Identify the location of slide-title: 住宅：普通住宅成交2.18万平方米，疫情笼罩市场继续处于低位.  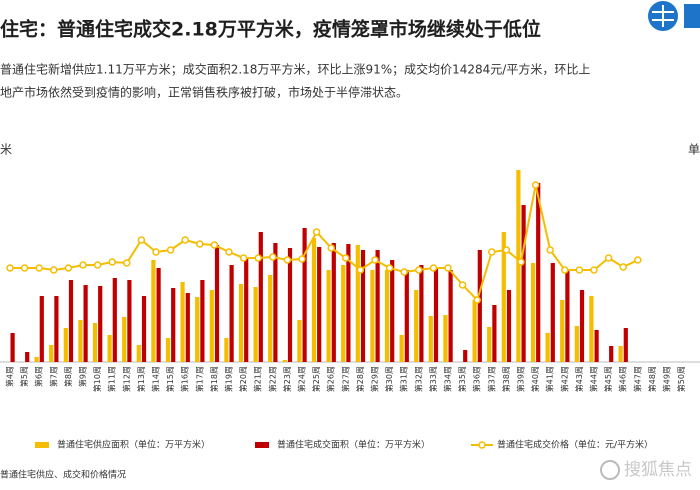
(270, 29).